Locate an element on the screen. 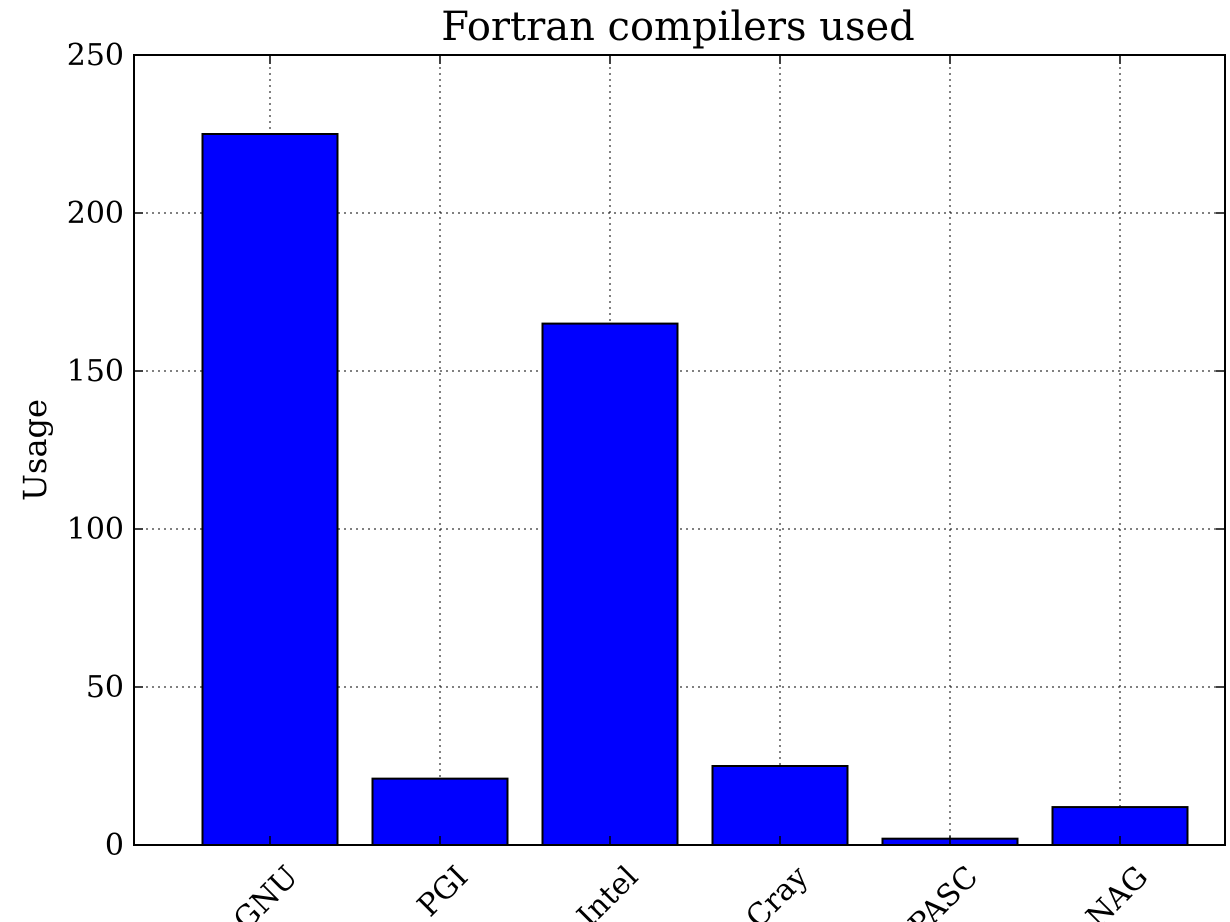 The height and width of the screenshot is (922, 1230). x-tick-label: GNU is located at coordinates (266, 890).